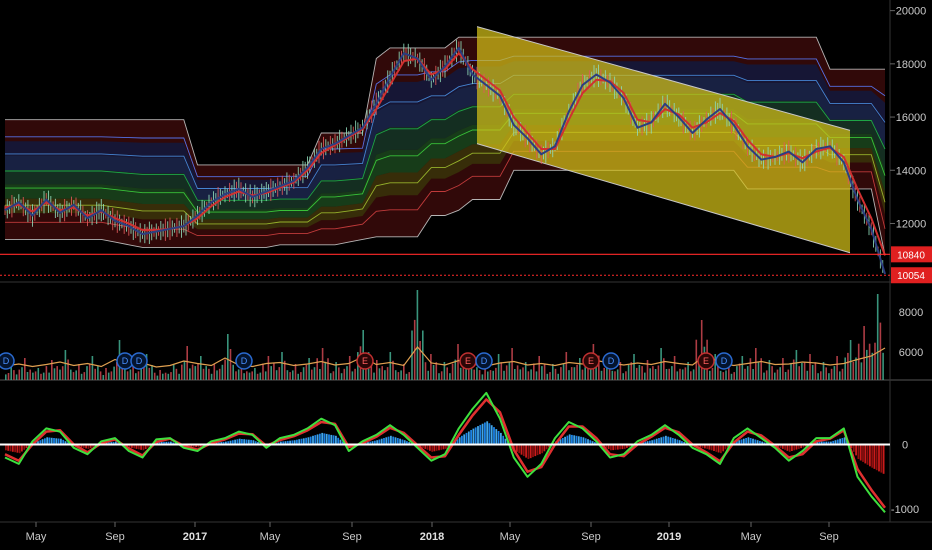  What do you see at coordinates (751, 537) in the screenshot?
I see `x-tick-label: May` at bounding box center [751, 537].